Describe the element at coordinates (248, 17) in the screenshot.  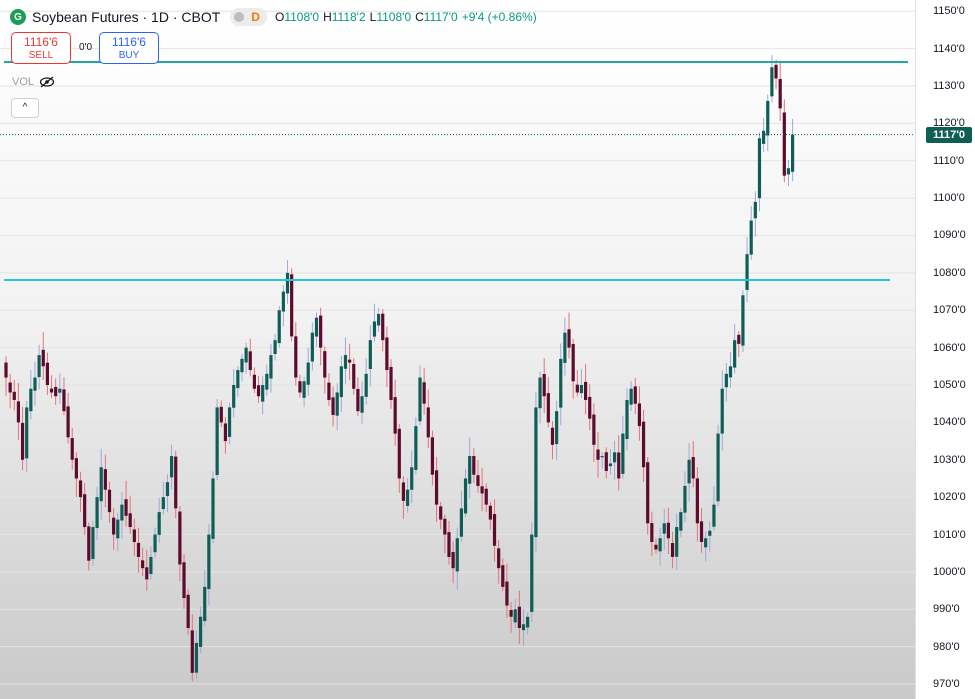
I see `interval-pill: D` at that location.